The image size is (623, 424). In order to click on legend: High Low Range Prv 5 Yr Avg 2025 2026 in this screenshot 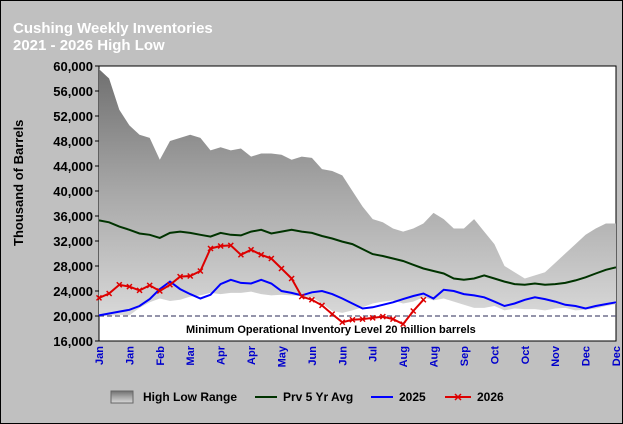, I will do `click(307, 397)`.